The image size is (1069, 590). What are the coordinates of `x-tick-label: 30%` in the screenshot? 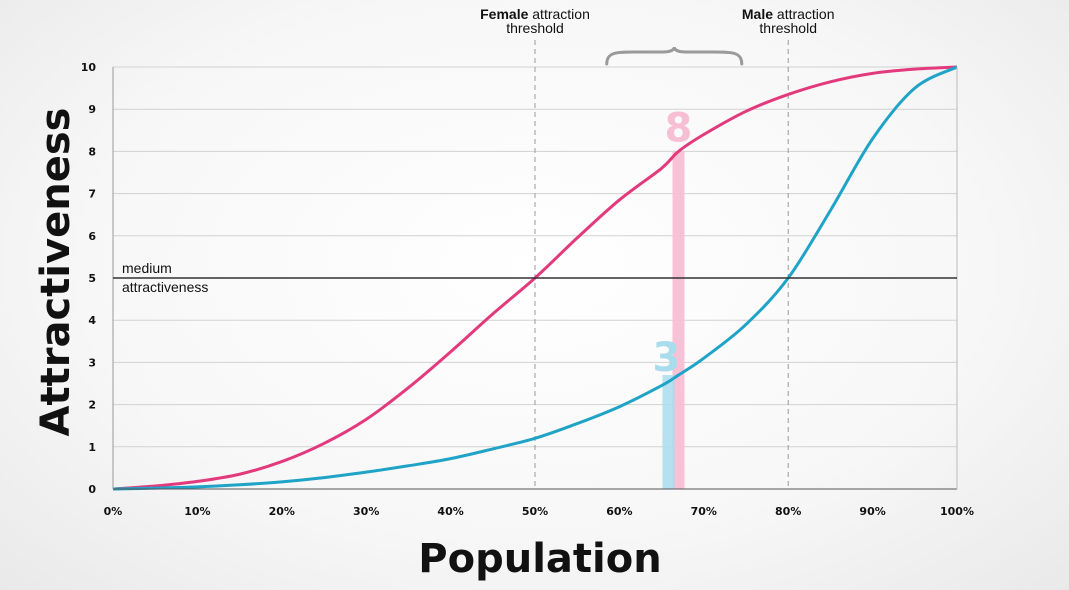 It's located at (366, 511).